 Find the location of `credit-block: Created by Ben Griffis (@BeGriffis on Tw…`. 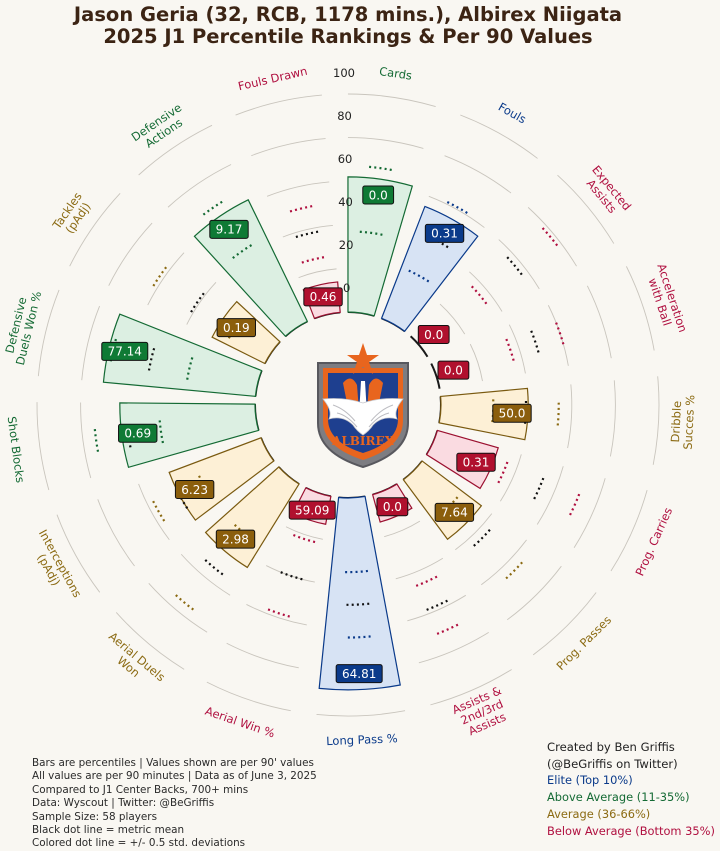

credit-block: Created by Ben Griffis (@BeGriffis on Tw… is located at coordinates (612, 756).